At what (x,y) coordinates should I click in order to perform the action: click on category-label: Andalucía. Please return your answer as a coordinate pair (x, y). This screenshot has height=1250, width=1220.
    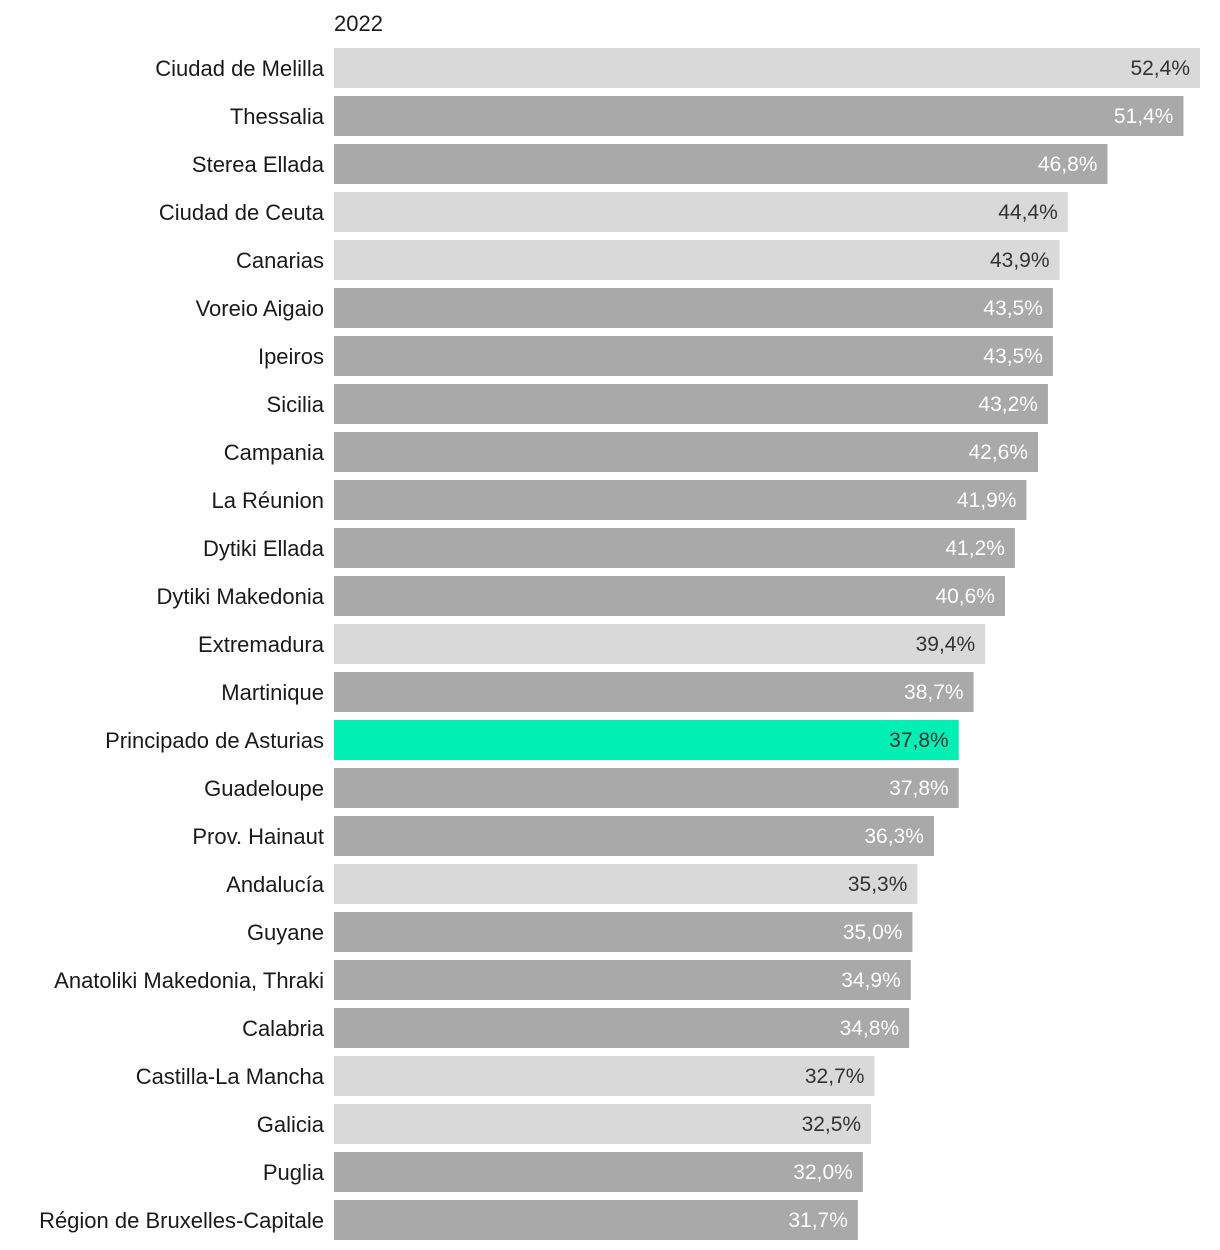
    Looking at the image, I should click on (275, 884).